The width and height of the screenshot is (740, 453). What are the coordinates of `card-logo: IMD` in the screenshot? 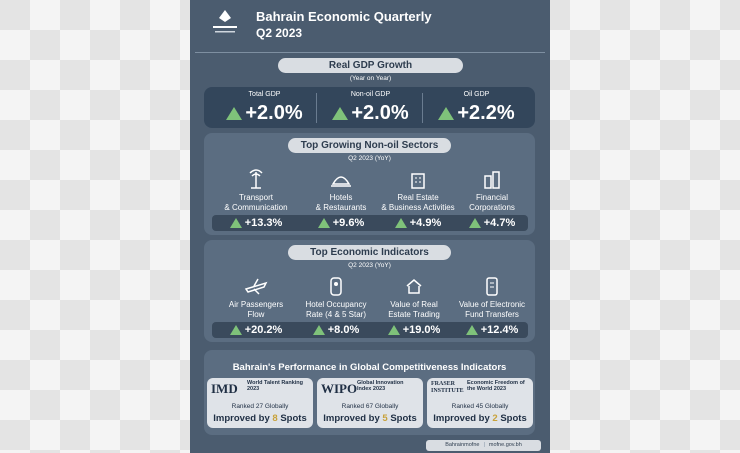 It's located at (224, 388).